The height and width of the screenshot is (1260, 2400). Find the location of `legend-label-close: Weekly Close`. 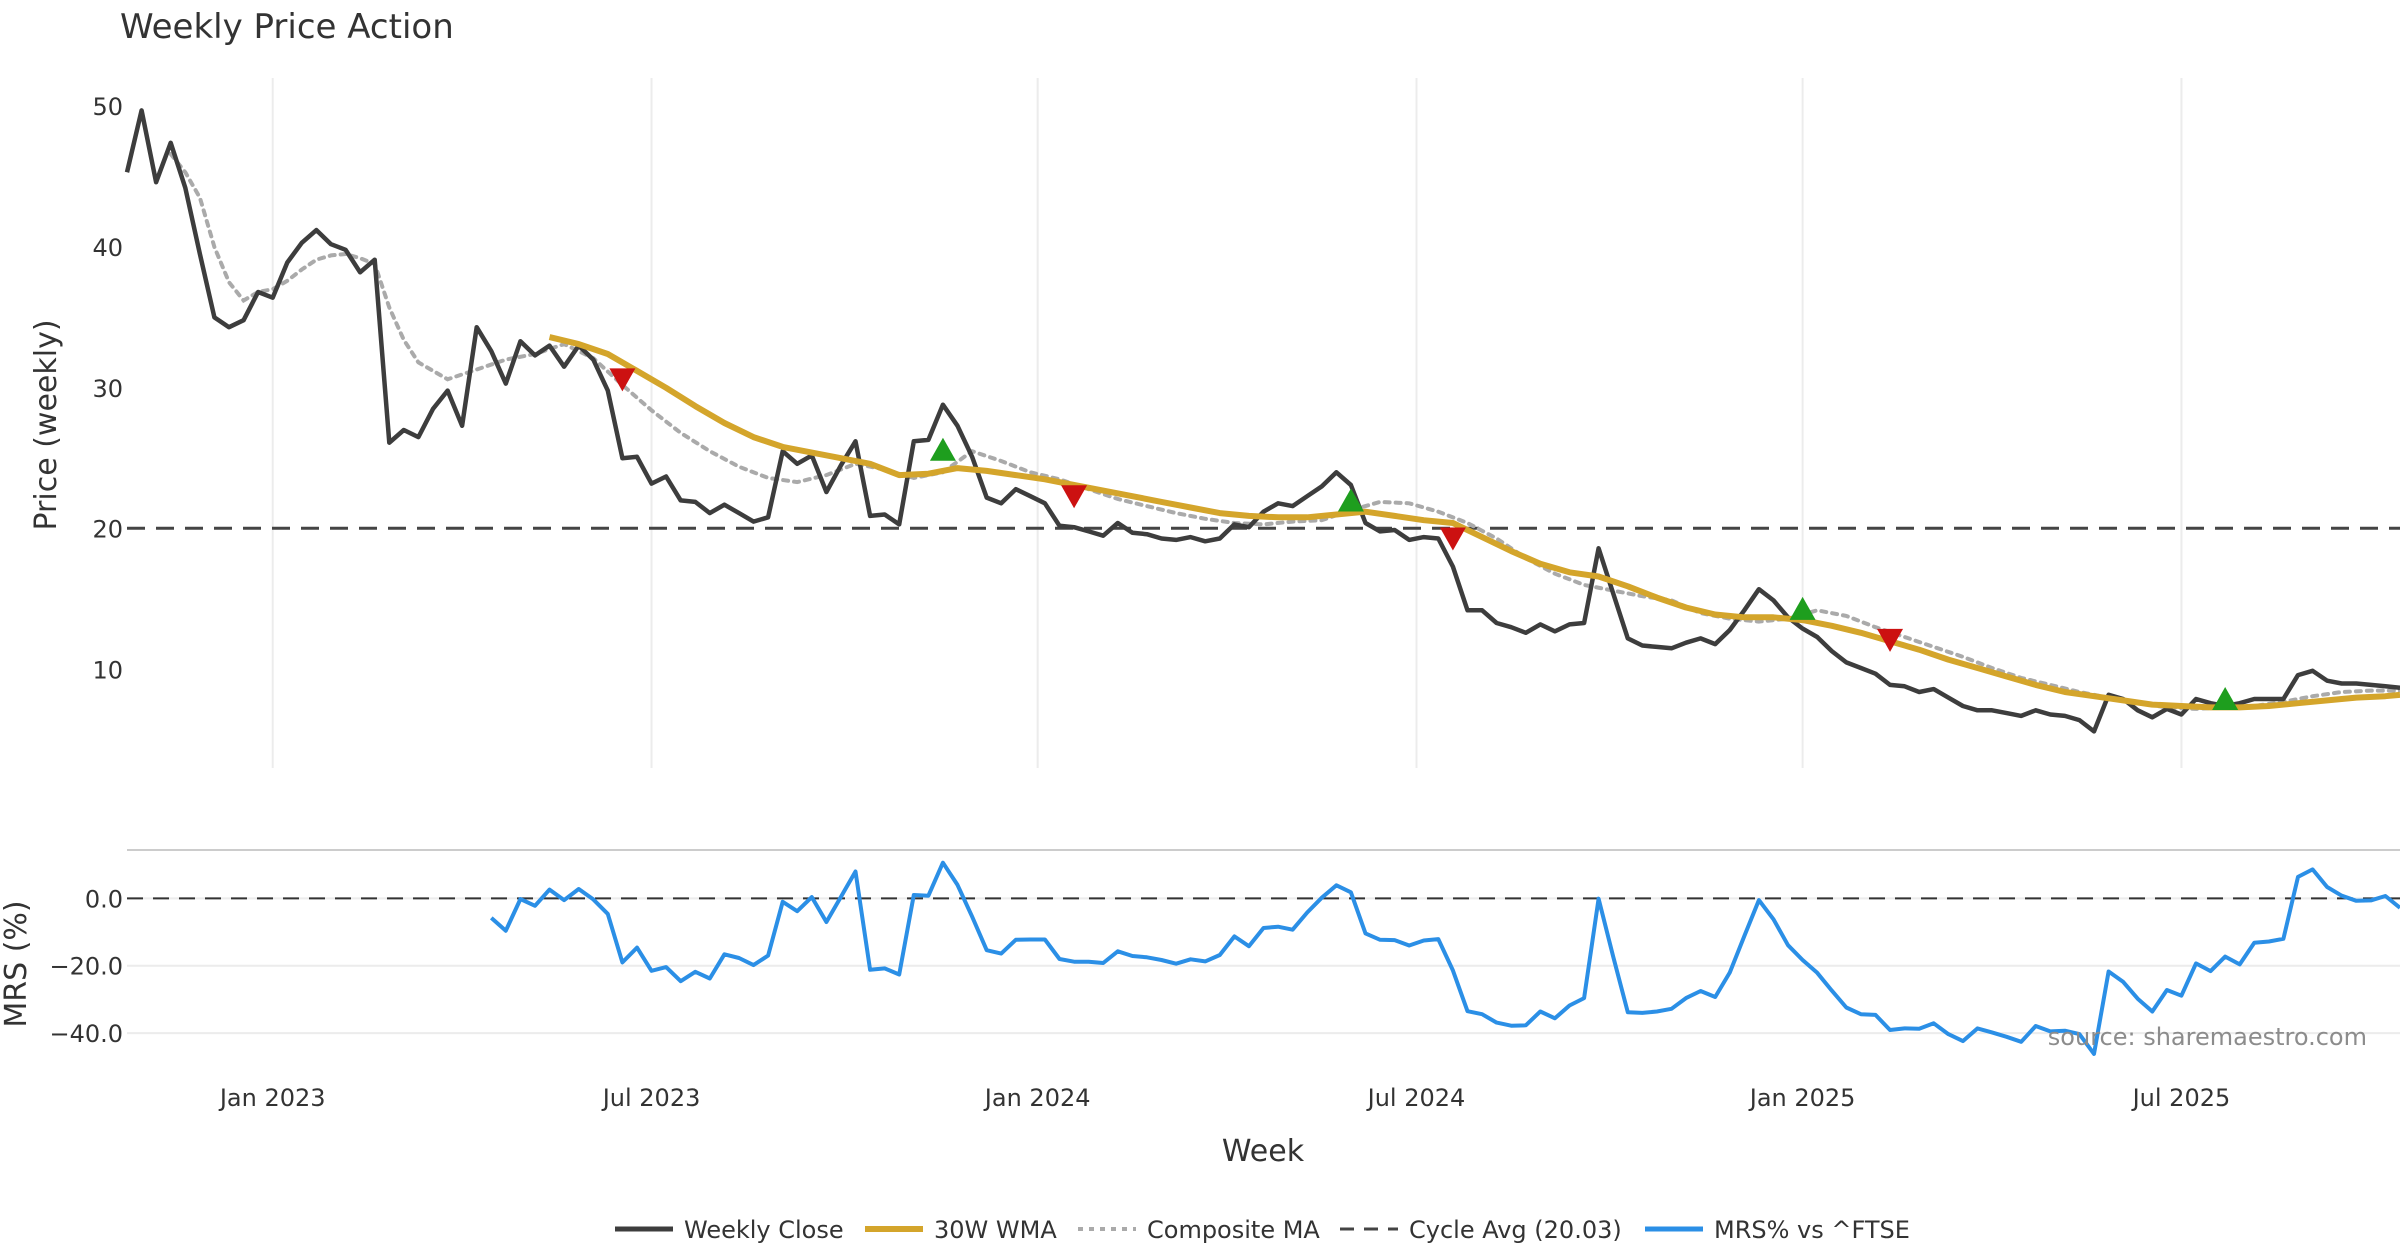

legend-label-close: Weekly Close is located at coordinates (764, 1230).